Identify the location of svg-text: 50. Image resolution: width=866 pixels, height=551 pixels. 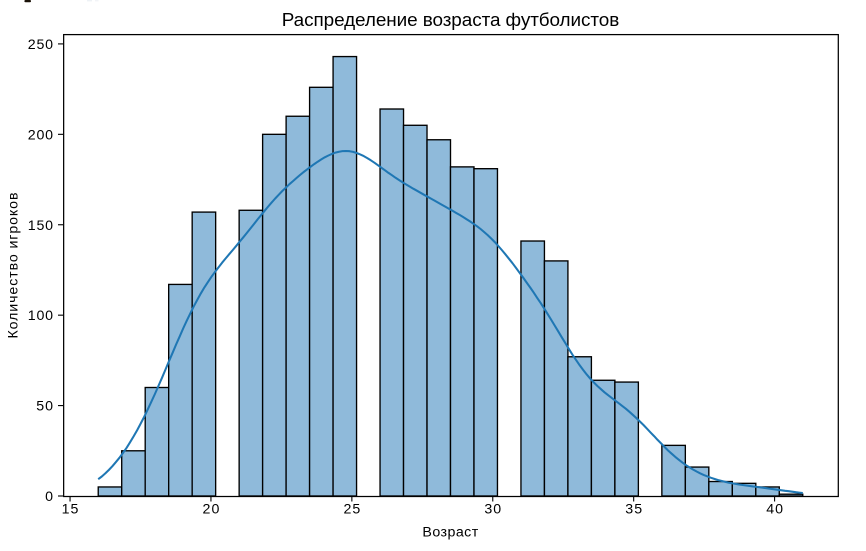
(44, 407).